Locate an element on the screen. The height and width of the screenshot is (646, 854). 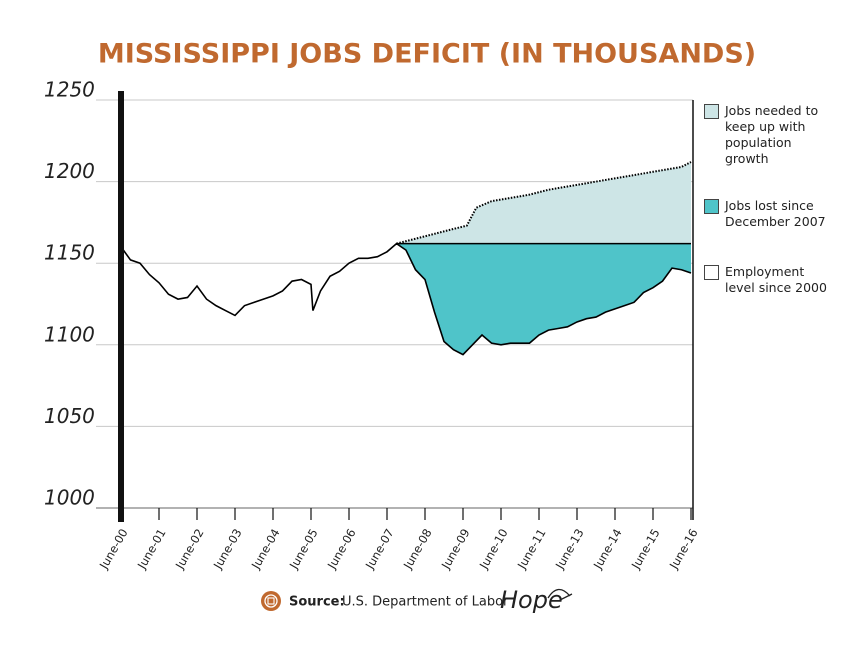
x-tick-label: June-14 is located at coordinates (607, 549).